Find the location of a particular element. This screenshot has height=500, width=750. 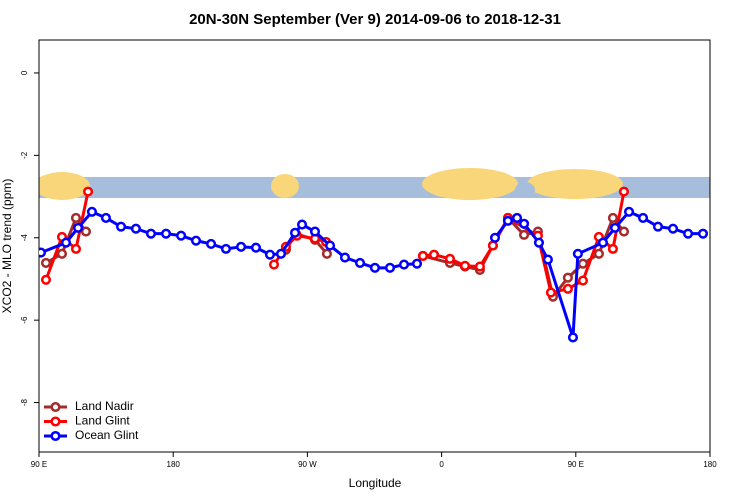

y-axis-label: XCO2 - MLO trend (ppm) is located at coordinates (7, 246).